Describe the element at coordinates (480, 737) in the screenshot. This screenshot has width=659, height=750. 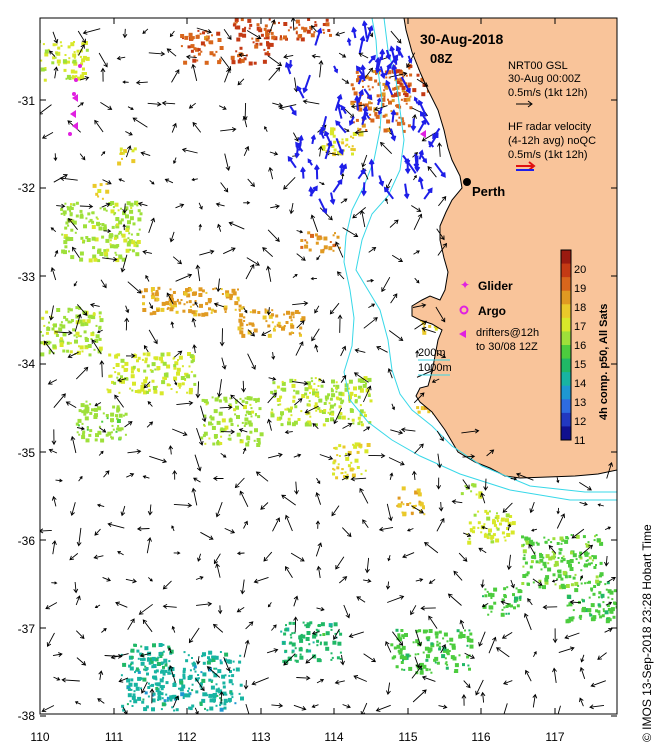
I see `svg-text: 116` at that location.